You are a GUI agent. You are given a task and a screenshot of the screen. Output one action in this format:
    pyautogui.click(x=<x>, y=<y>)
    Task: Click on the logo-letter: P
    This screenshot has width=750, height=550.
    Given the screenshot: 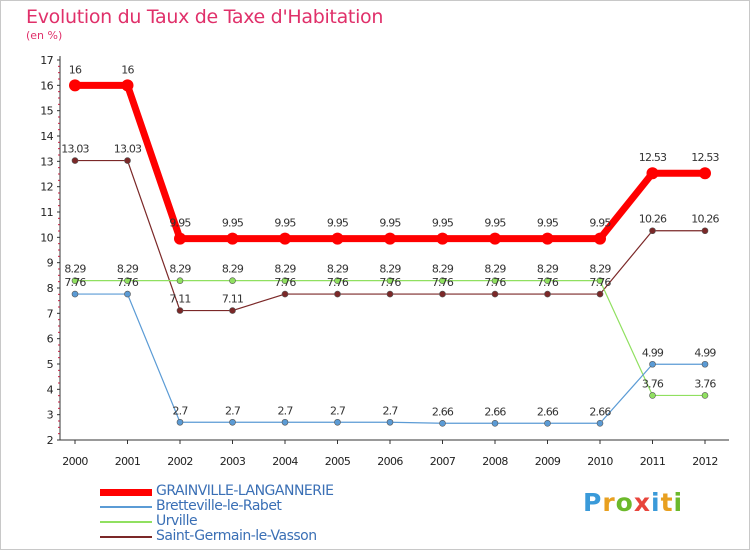 What is the action you would take?
    pyautogui.click(x=593, y=502)
    